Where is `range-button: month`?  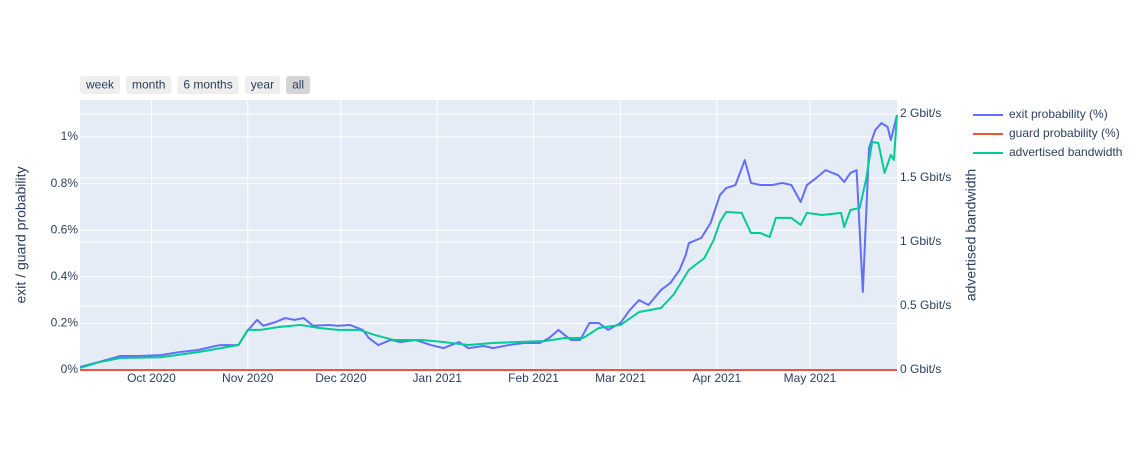 range-button: month is located at coordinates (149, 85).